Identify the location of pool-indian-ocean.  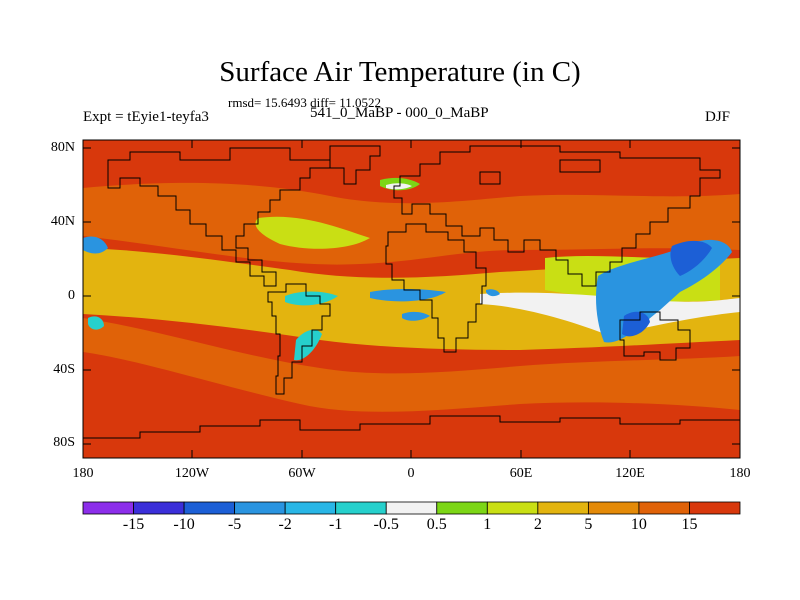
(416, 316).